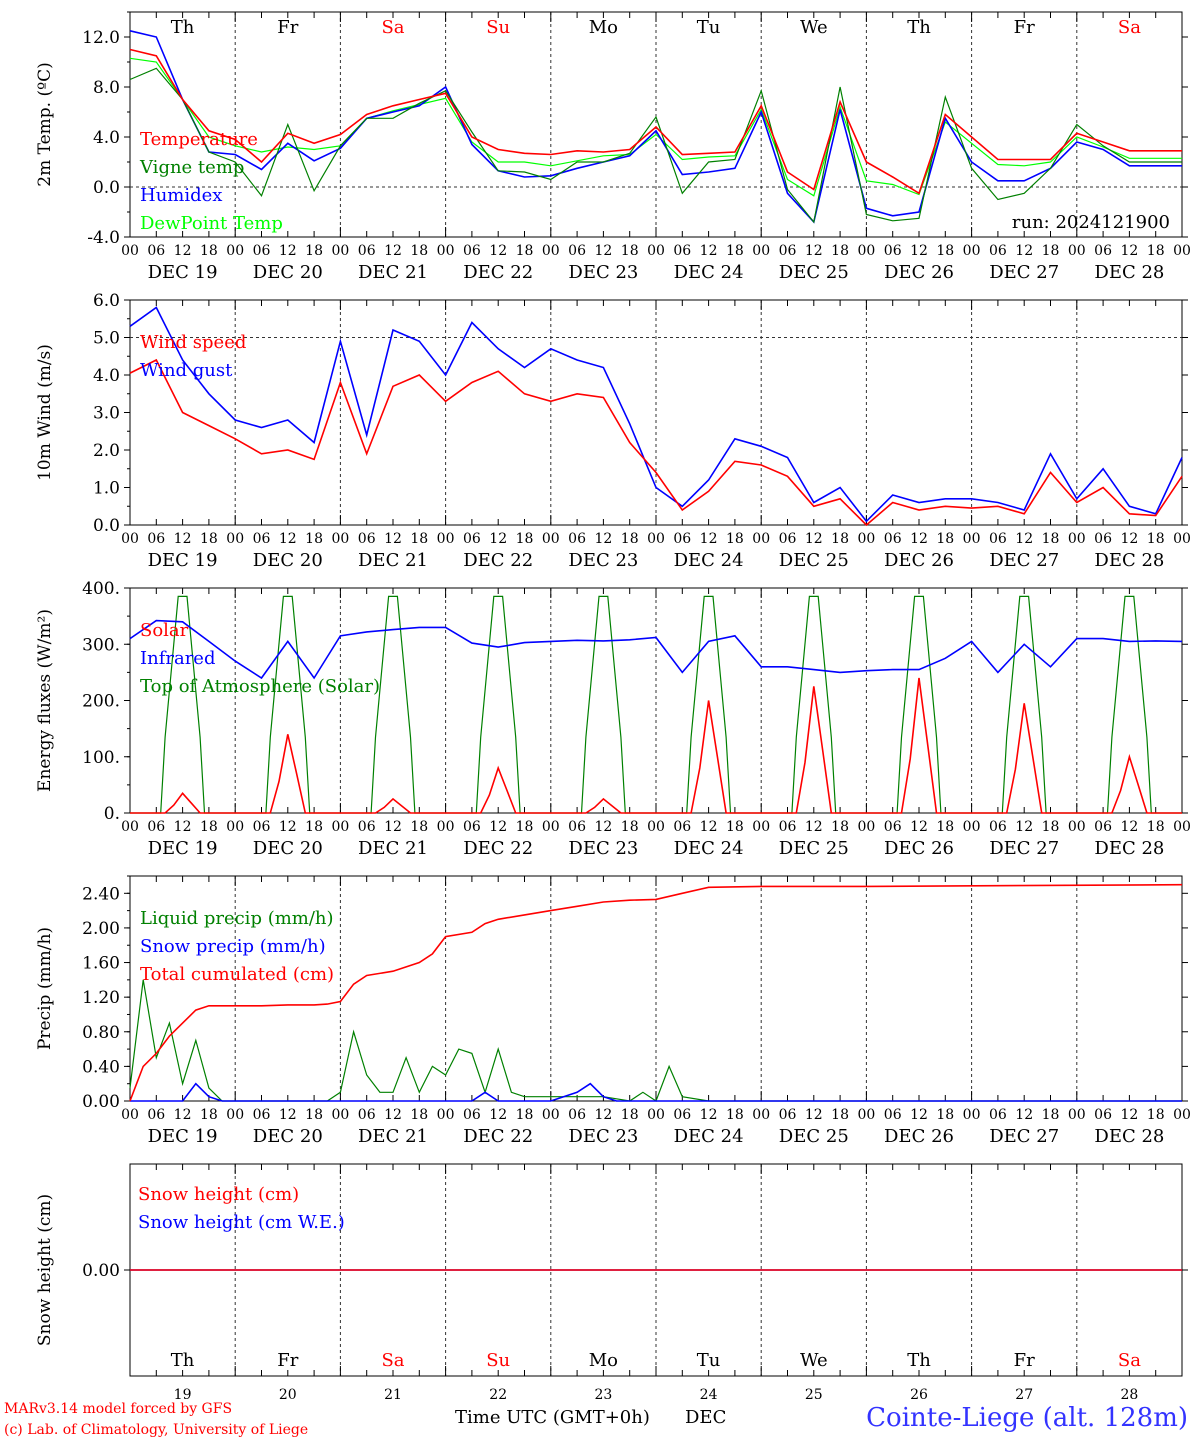 This screenshot has width=1194, height=1440. I want to click on y-tick-label: 0.80, so click(101, 1033).